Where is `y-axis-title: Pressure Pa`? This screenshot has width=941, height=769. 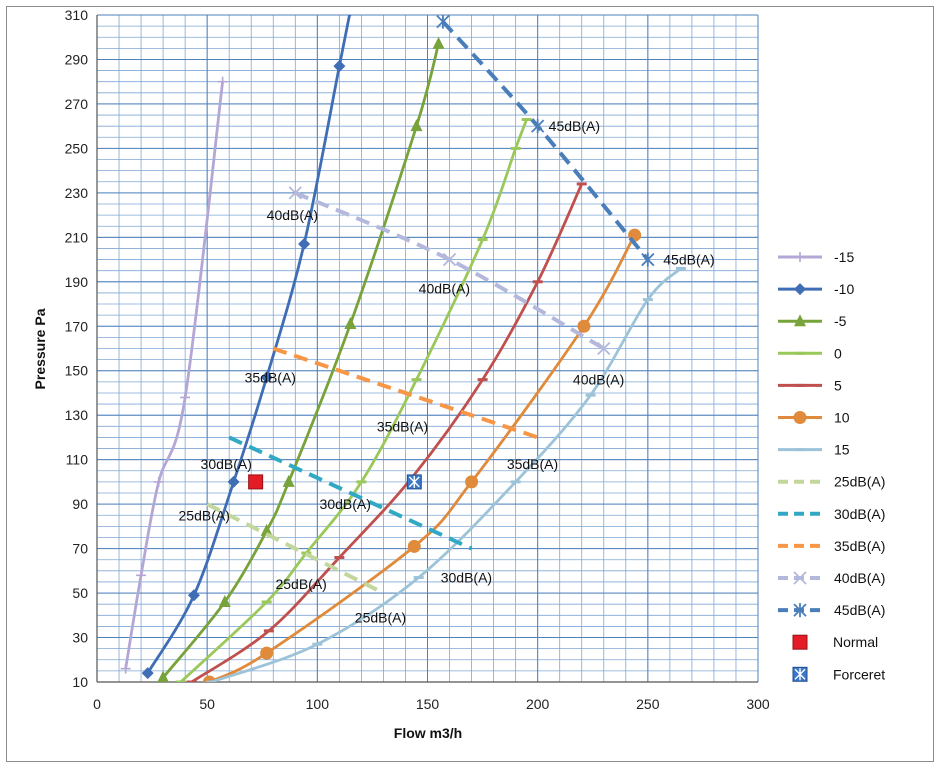
y-axis-title: Pressure Pa is located at coordinates (40, 348).